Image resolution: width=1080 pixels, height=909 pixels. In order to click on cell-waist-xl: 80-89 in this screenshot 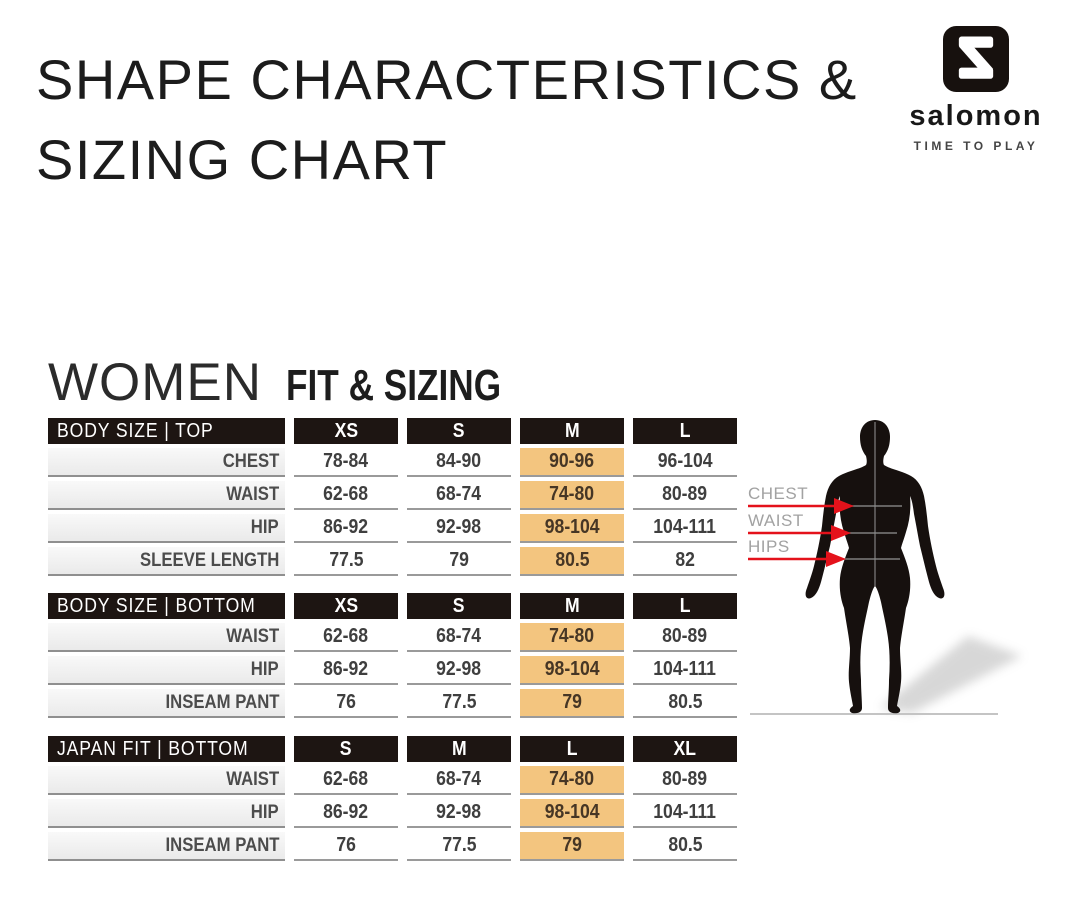, I will do `click(685, 780)`.